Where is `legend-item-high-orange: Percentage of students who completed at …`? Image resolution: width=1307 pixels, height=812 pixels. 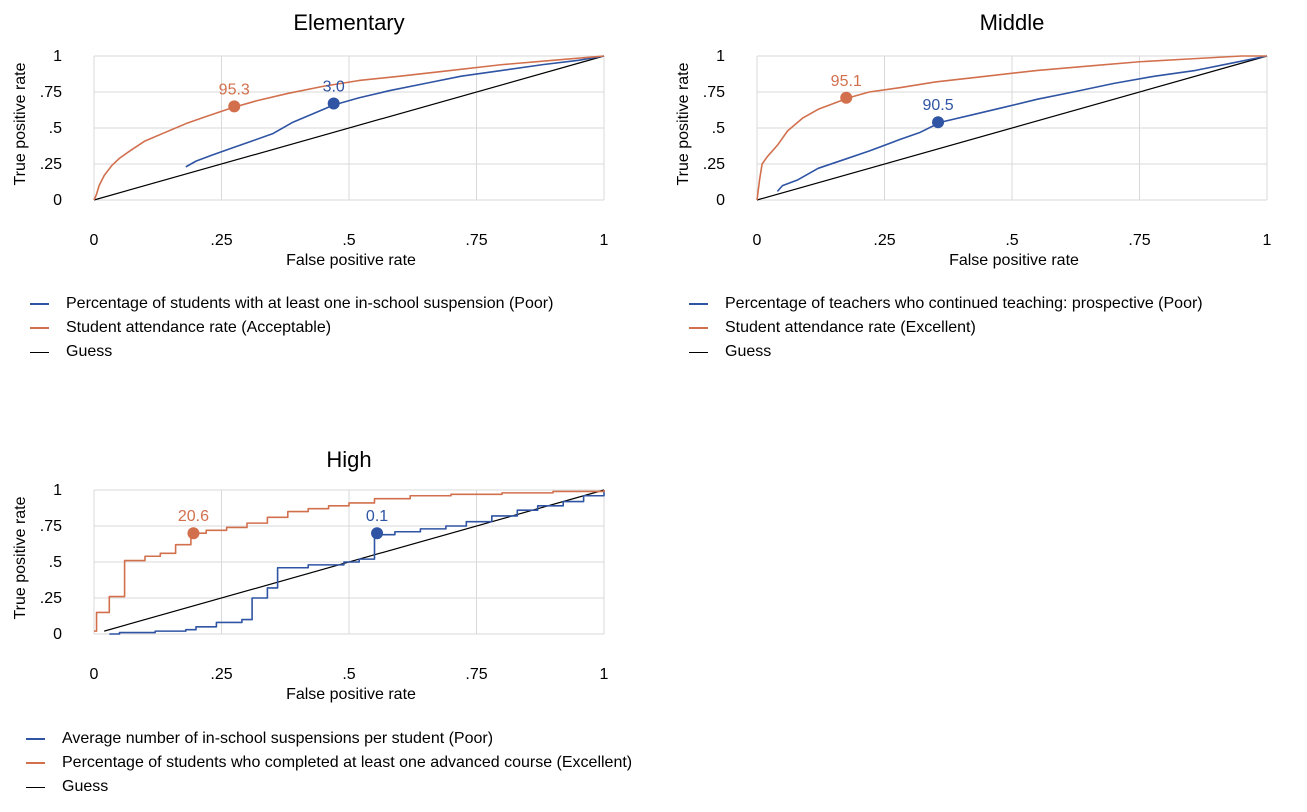
legend-item-high-orange: Percentage of students who completed at … is located at coordinates (329, 763).